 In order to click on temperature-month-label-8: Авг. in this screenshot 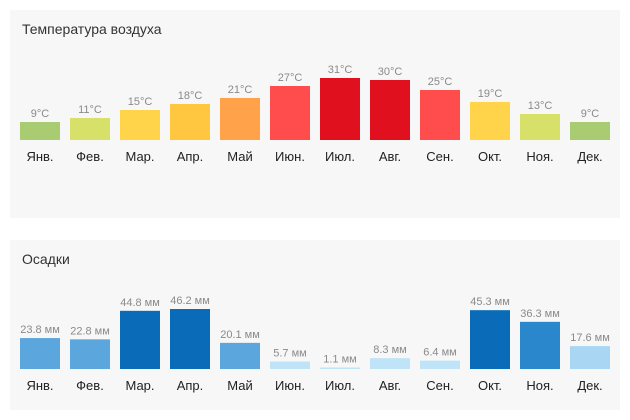, I will do `click(390, 156)`.